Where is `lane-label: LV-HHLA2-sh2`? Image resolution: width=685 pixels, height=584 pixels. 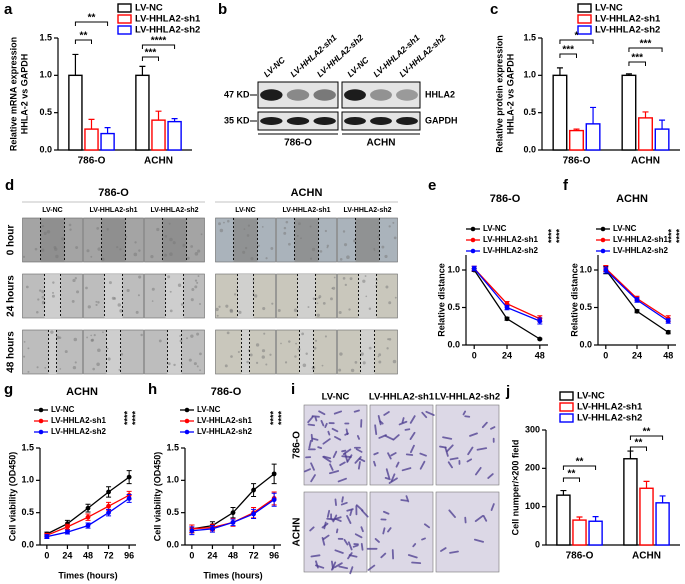 lane-label: LV-HHLA2-sh2 is located at coordinates (422, 55).